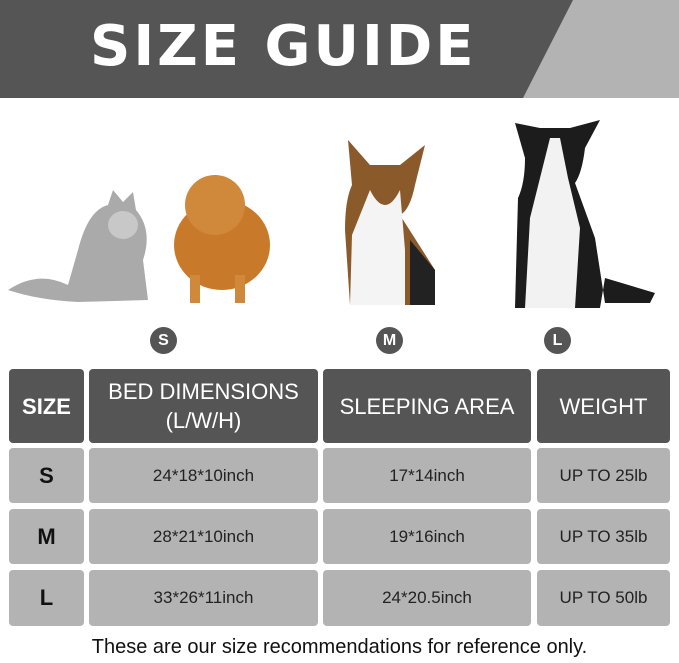 The height and width of the screenshot is (663, 679). I want to click on row-l-weight: UP TO 50lb, so click(603, 598).